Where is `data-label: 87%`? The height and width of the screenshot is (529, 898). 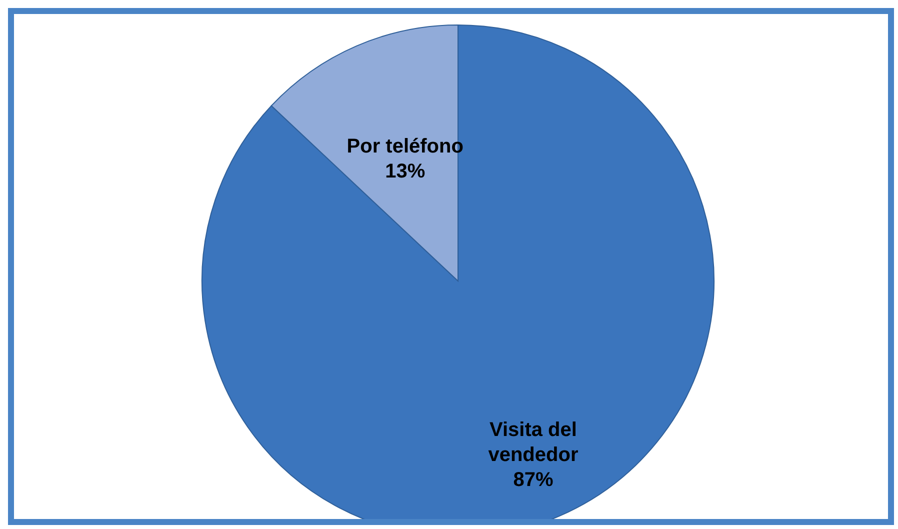
data-label: 87% is located at coordinates (533, 479).